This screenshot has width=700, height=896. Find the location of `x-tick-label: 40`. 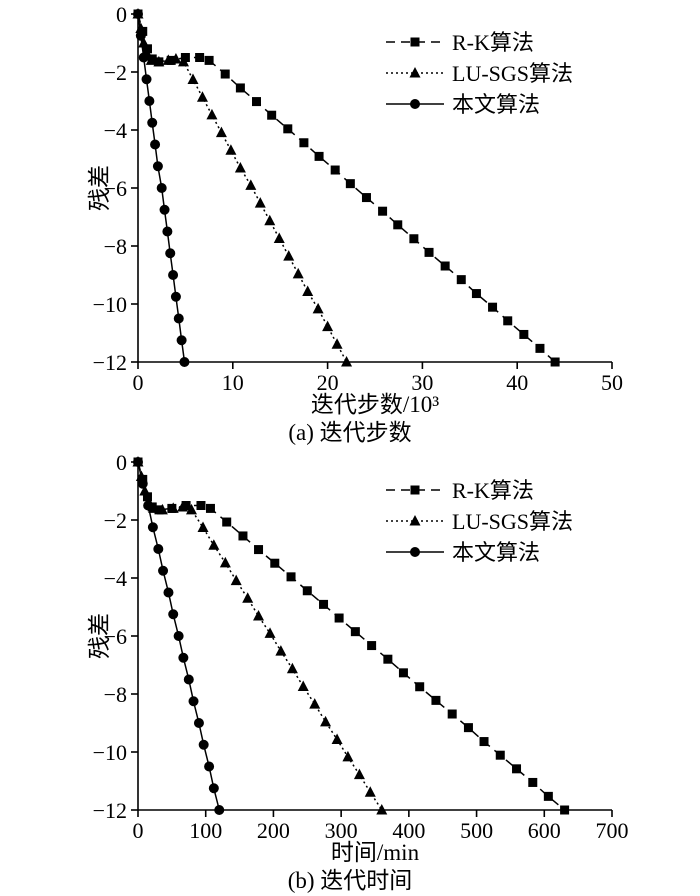

x-tick-label: 40 is located at coordinates (517, 382).